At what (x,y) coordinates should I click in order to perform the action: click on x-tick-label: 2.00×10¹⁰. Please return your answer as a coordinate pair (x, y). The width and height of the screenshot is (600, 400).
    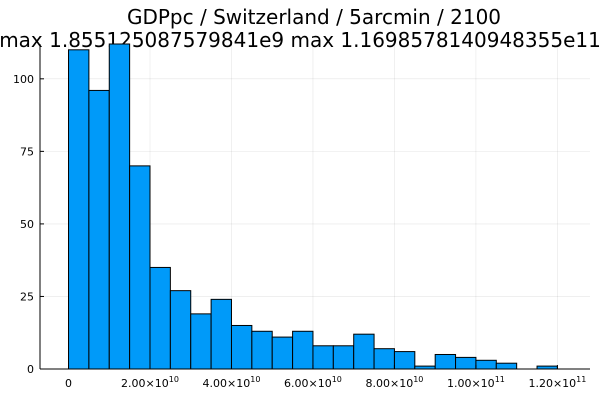
    Looking at the image, I should click on (150, 382).